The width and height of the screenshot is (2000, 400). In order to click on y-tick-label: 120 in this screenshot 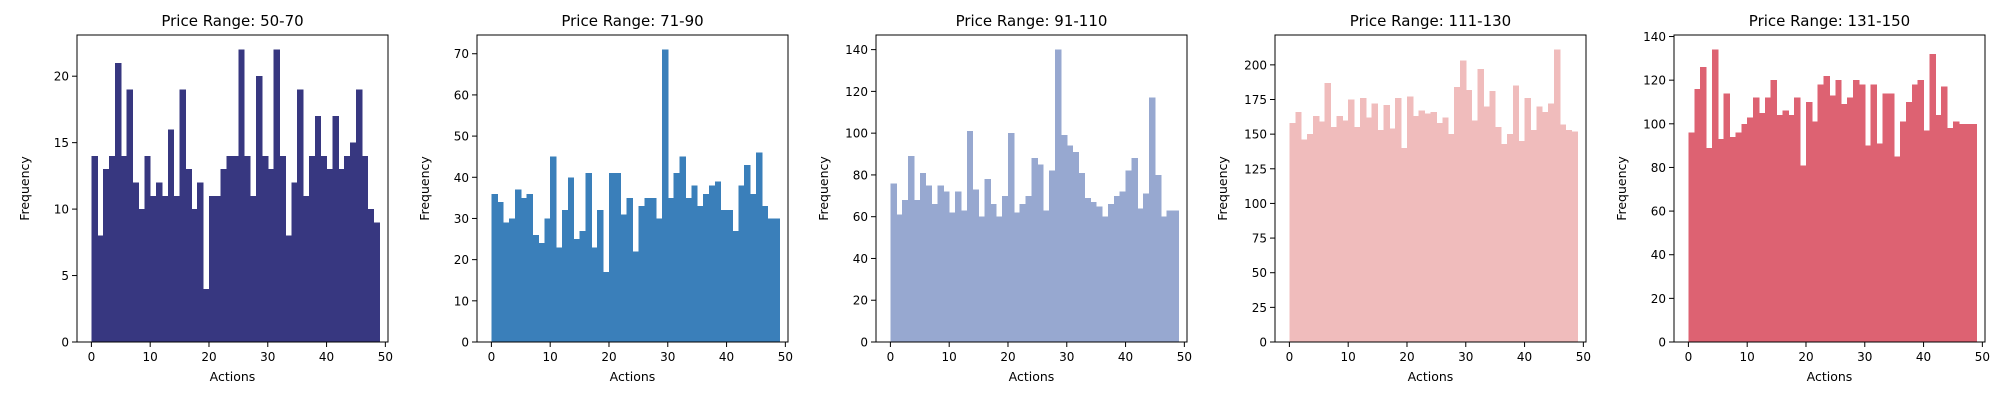, I will do `click(856, 92)`.